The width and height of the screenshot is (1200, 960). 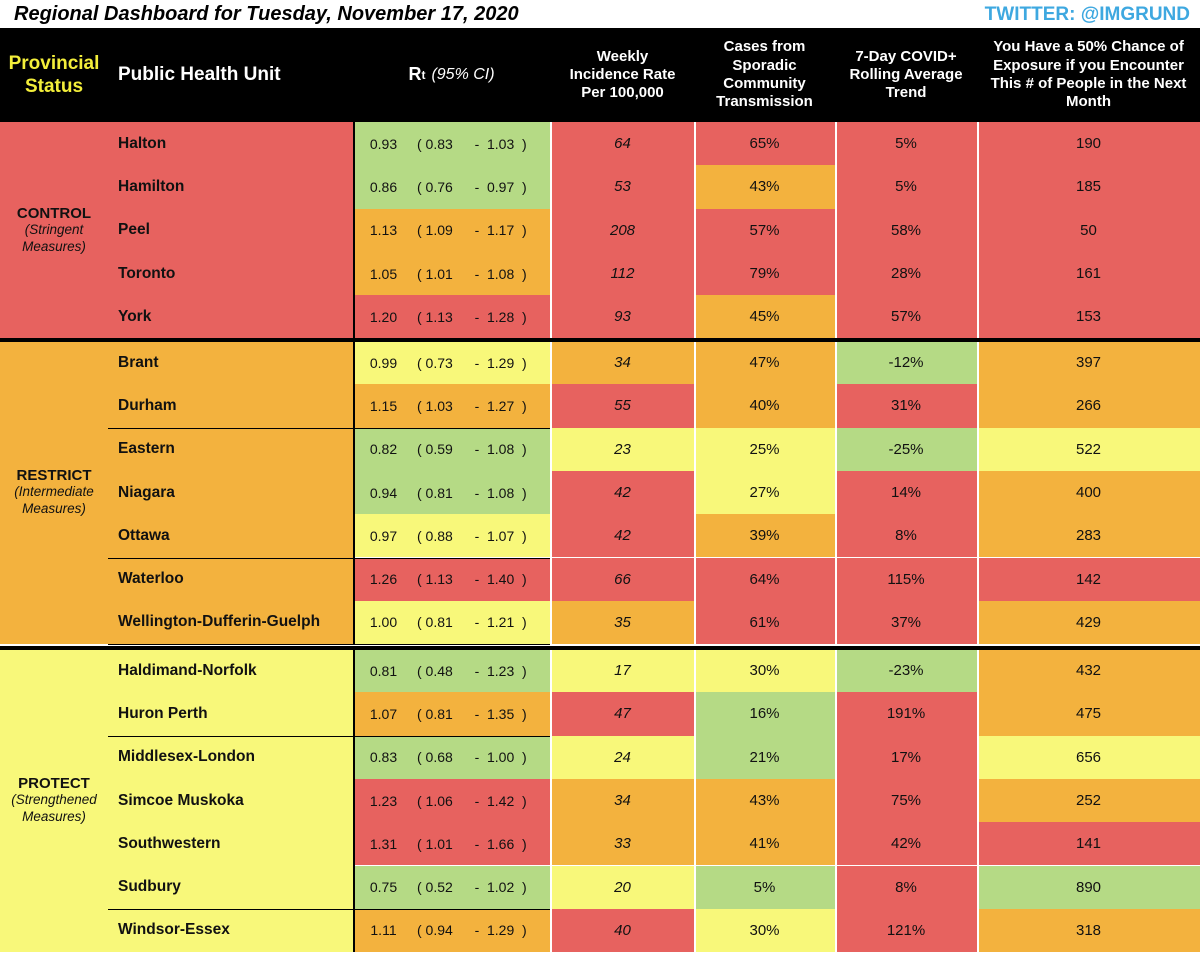 What do you see at coordinates (54, 808) in the screenshot?
I see `status-subtitle: (Strengthened Measures)` at bounding box center [54, 808].